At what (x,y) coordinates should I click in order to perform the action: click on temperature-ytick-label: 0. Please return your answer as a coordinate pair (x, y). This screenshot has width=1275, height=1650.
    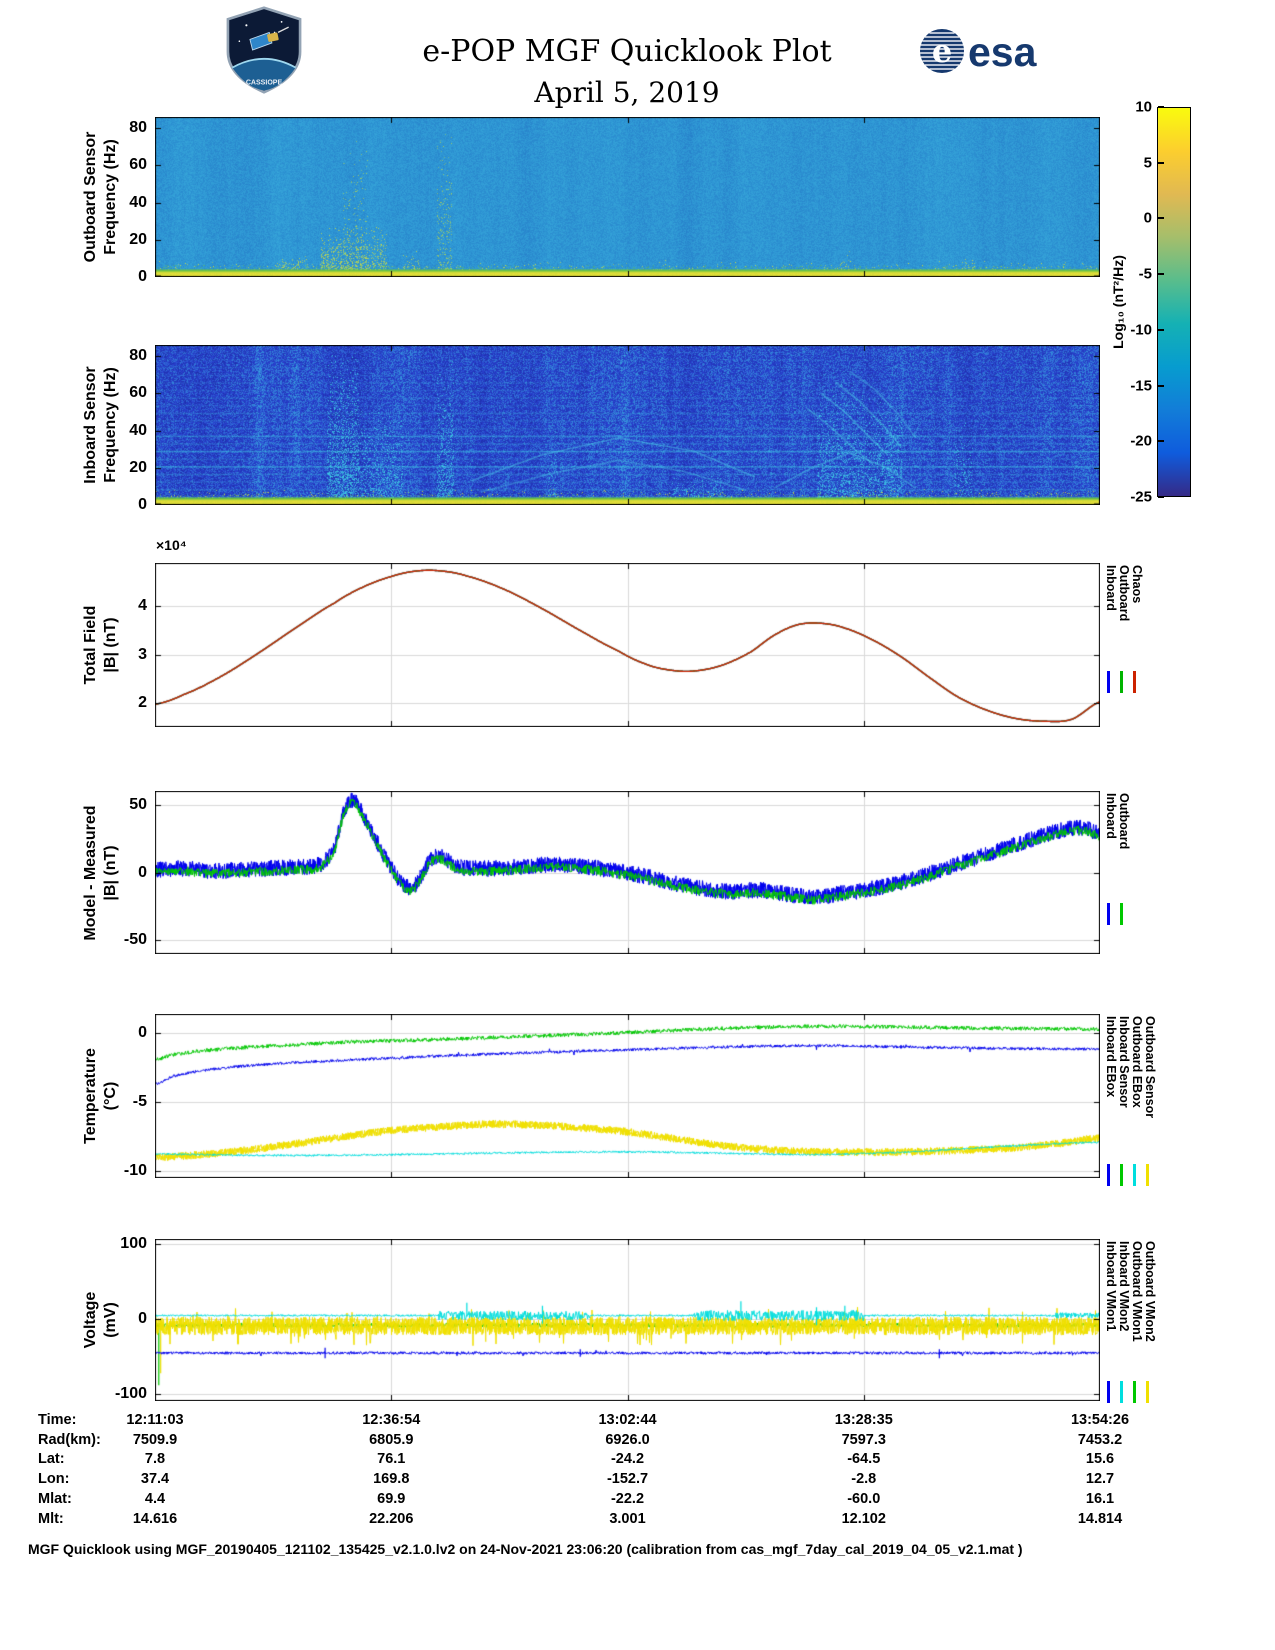
    Looking at the image, I should click on (142, 1033).